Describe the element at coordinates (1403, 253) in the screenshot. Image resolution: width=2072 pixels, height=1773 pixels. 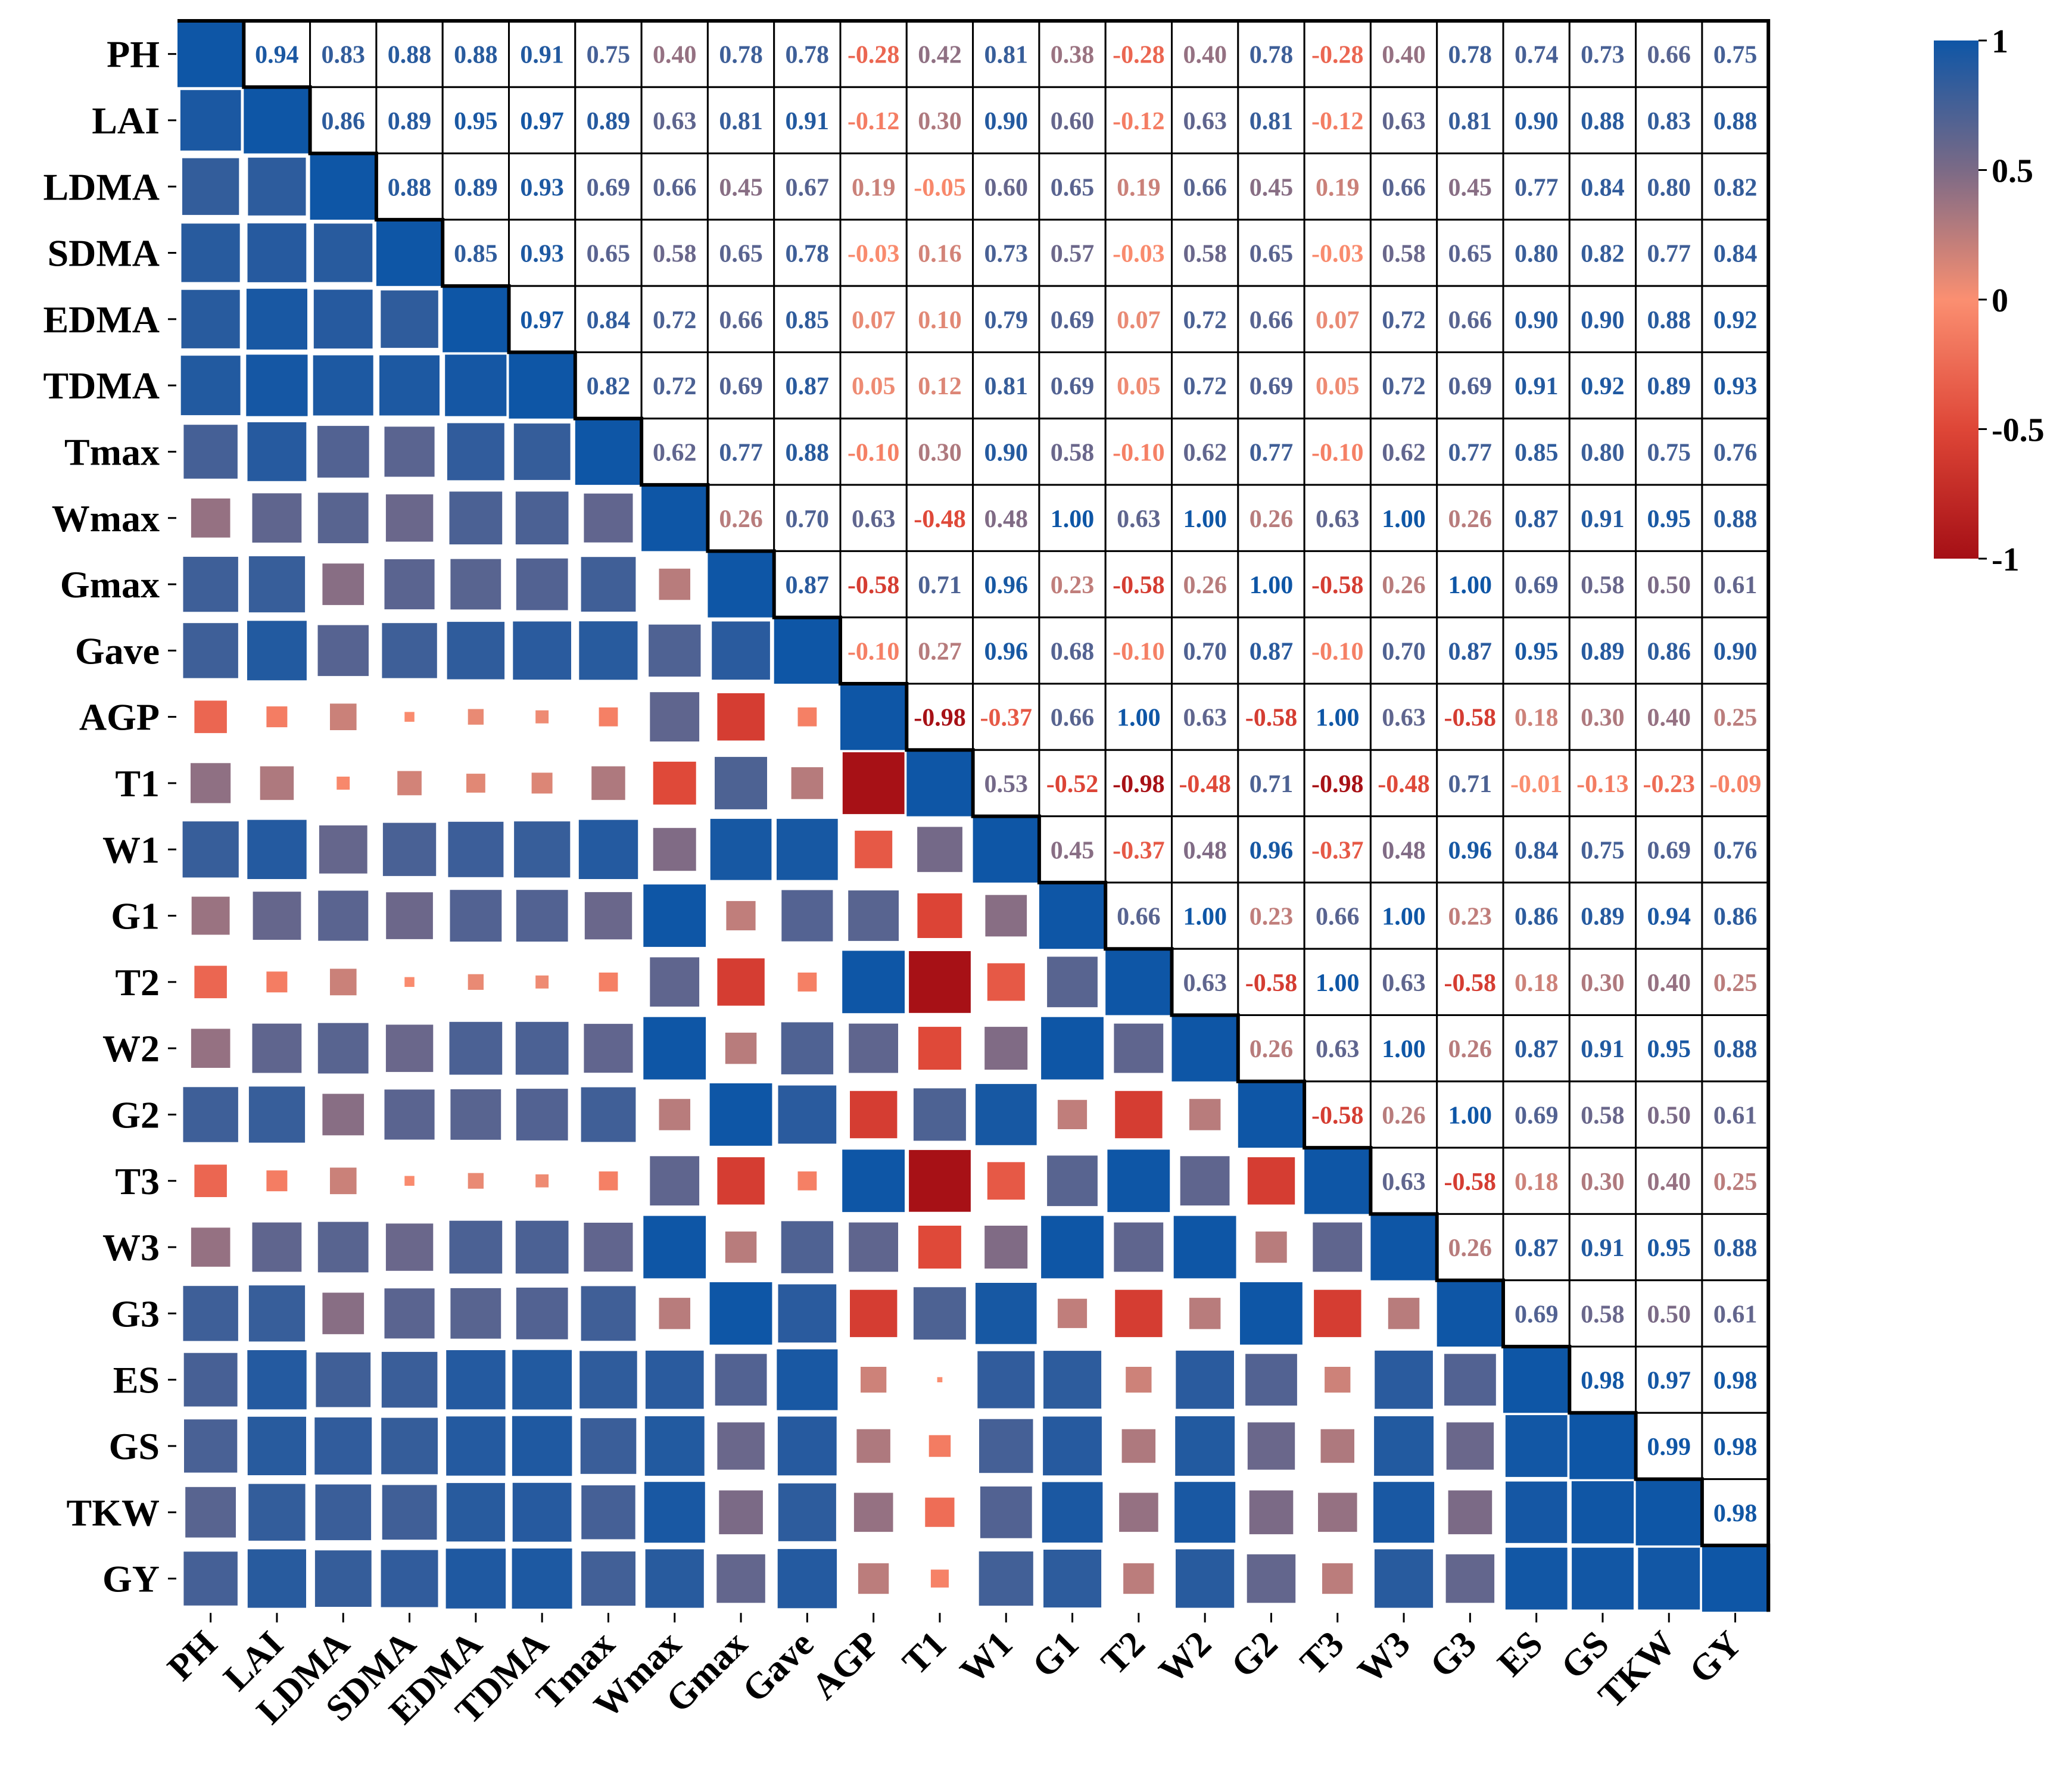
I see `cell-box-SDMA-W3` at that location.